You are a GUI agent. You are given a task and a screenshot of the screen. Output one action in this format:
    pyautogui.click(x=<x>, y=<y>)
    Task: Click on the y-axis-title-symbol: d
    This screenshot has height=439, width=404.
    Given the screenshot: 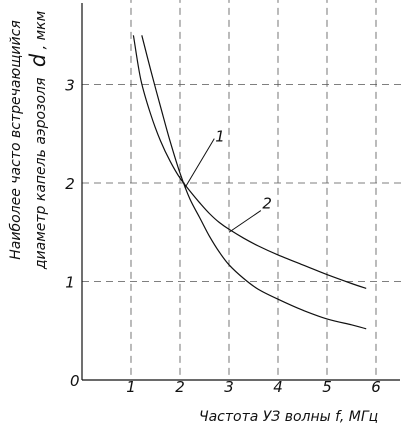 What is the action you would take?
    pyautogui.click(x=38, y=60)
    